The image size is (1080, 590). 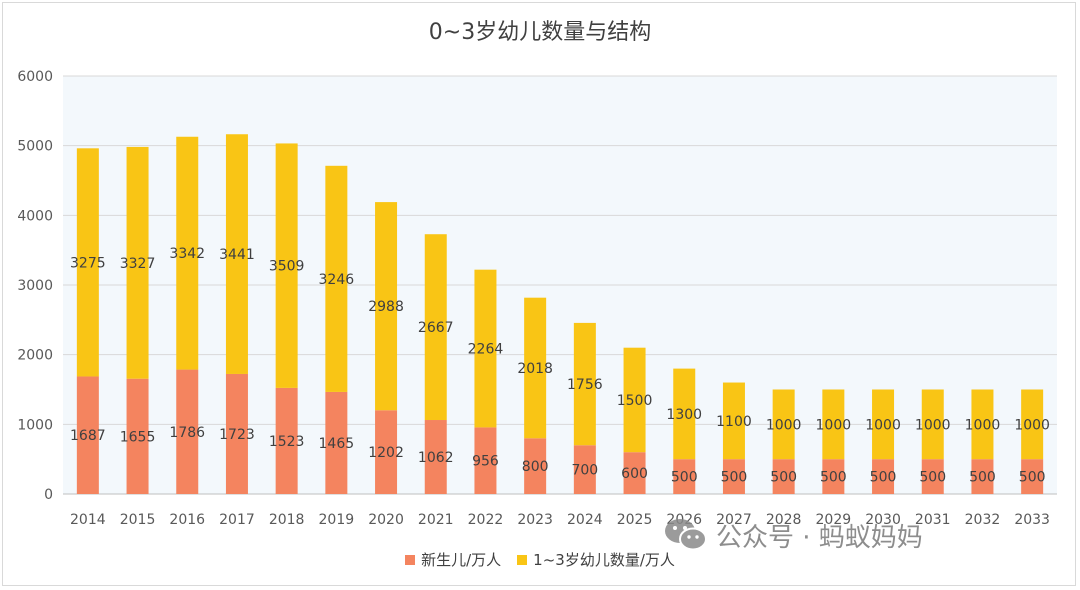 What do you see at coordinates (540, 32) in the screenshot?
I see `chart-title: 0~3岁幼儿数量与结构` at bounding box center [540, 32].